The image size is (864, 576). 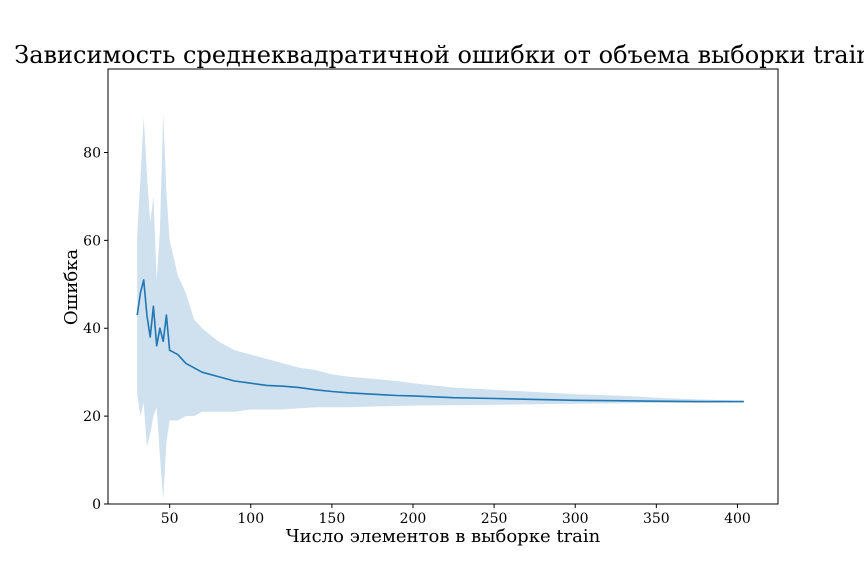 I want to click on y-tick-label: 20, so click(x=92, y=417).